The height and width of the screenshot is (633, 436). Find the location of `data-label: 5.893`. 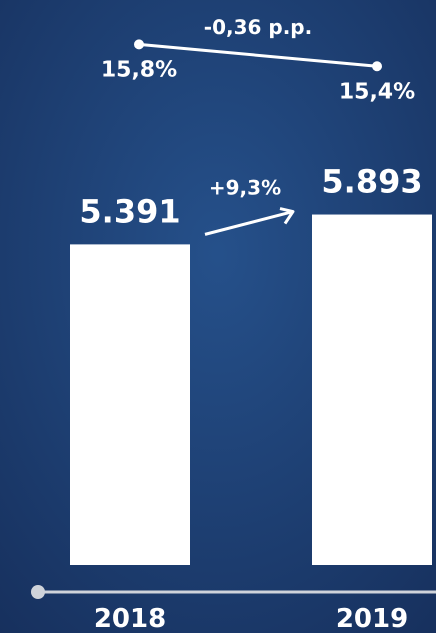

data-label: 5.893 is located at coordinates (372, 181).